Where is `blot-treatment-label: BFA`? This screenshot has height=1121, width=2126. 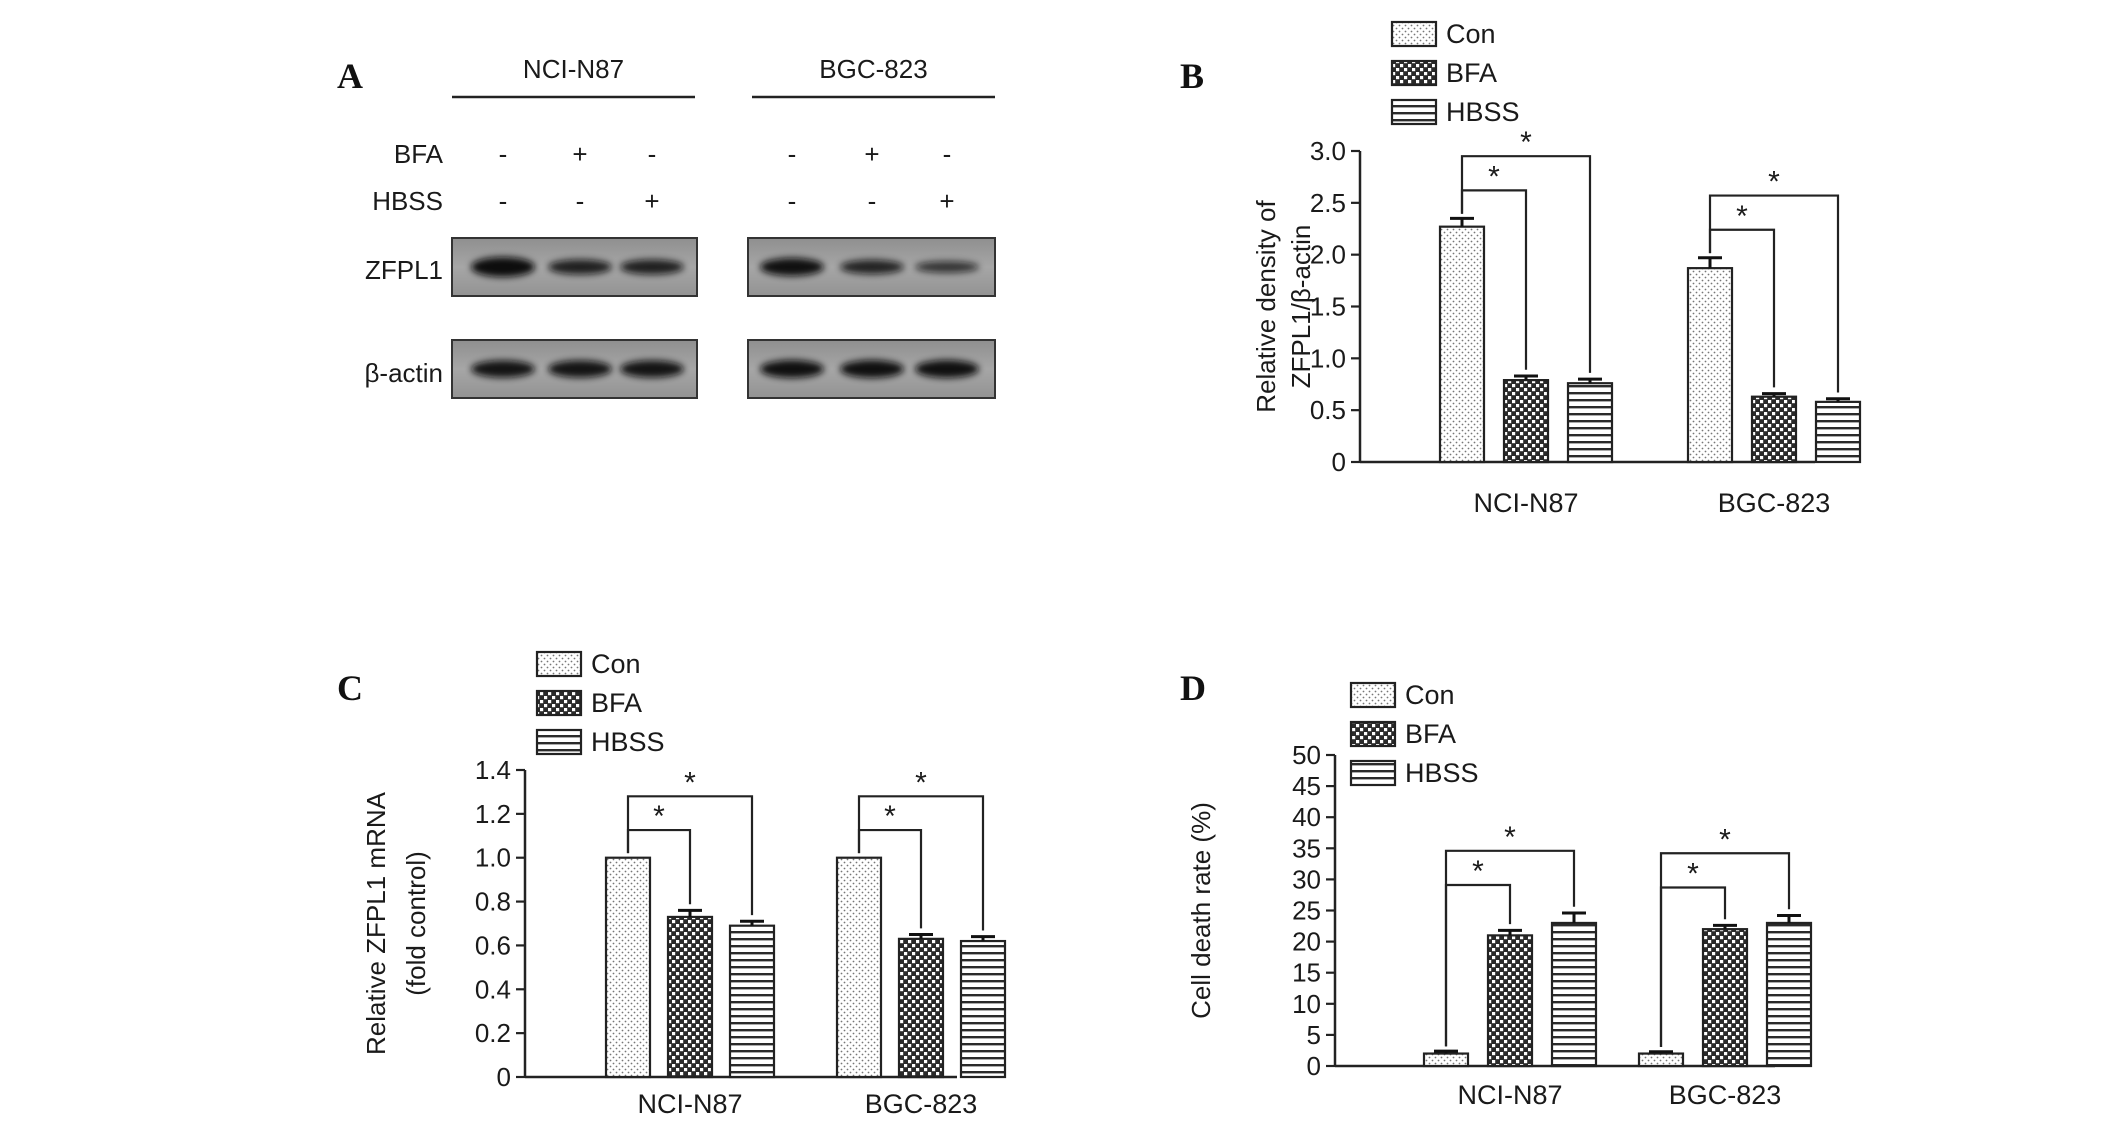 blot-treatment-label: BFA is located at coordinates (419, 154).